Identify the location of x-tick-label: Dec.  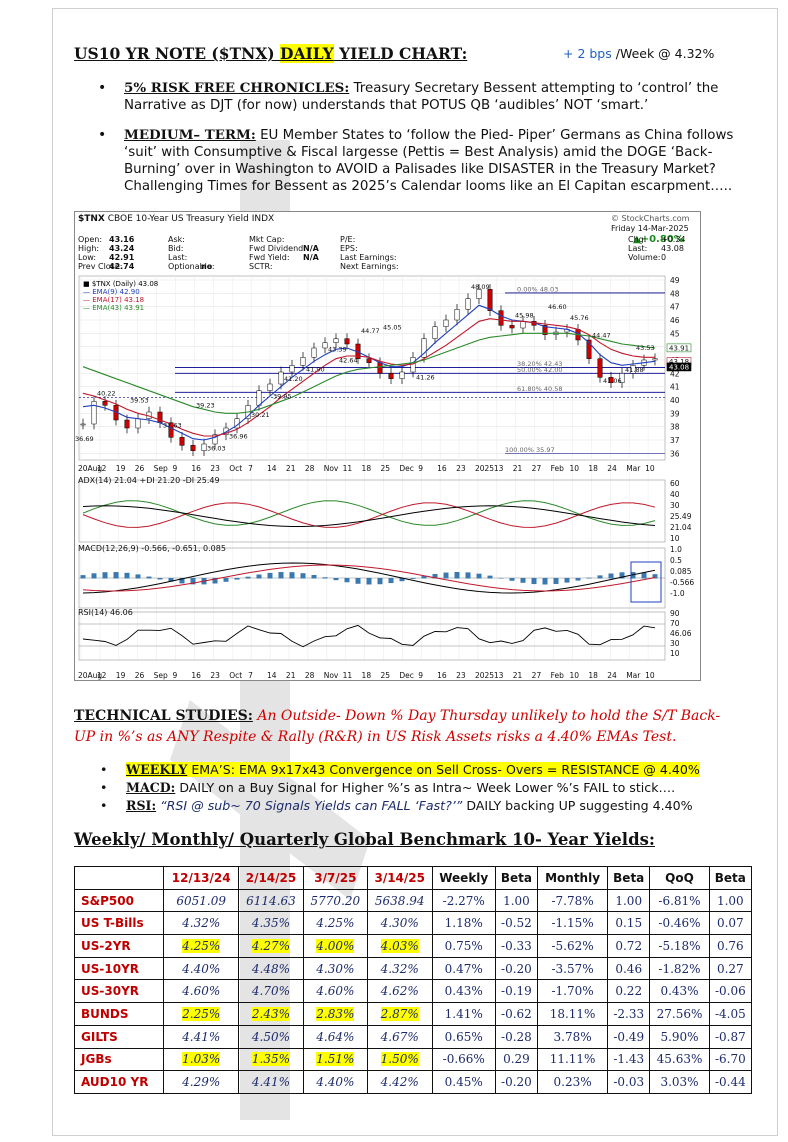
(406, 468).